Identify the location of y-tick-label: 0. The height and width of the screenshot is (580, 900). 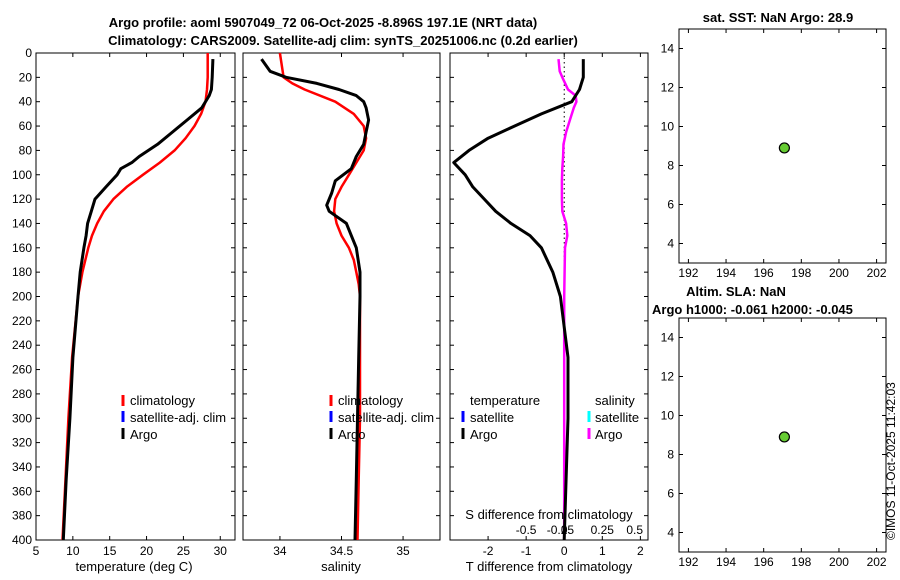
(28, 53).